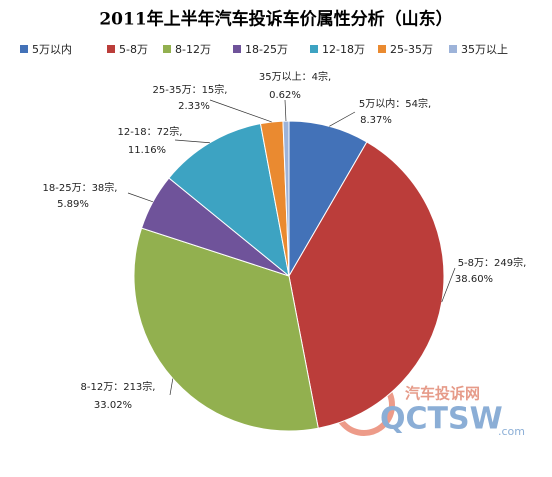 The width and height of the screenshot is (552, 477). I want to click on watermark: 汽车投诉网 QCTSW .com, so click(429, 406).